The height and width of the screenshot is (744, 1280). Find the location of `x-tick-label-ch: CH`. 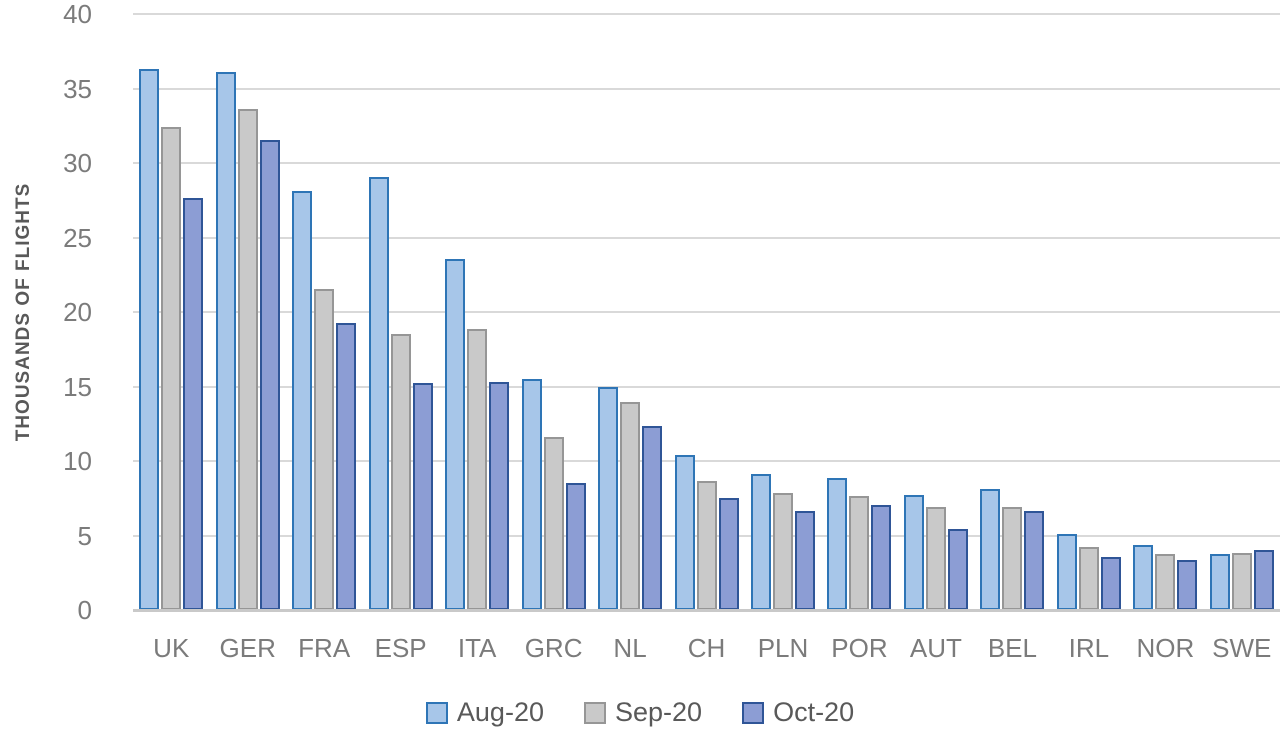

x-tick-label-ch: CH is located at coordinates (706, 648).